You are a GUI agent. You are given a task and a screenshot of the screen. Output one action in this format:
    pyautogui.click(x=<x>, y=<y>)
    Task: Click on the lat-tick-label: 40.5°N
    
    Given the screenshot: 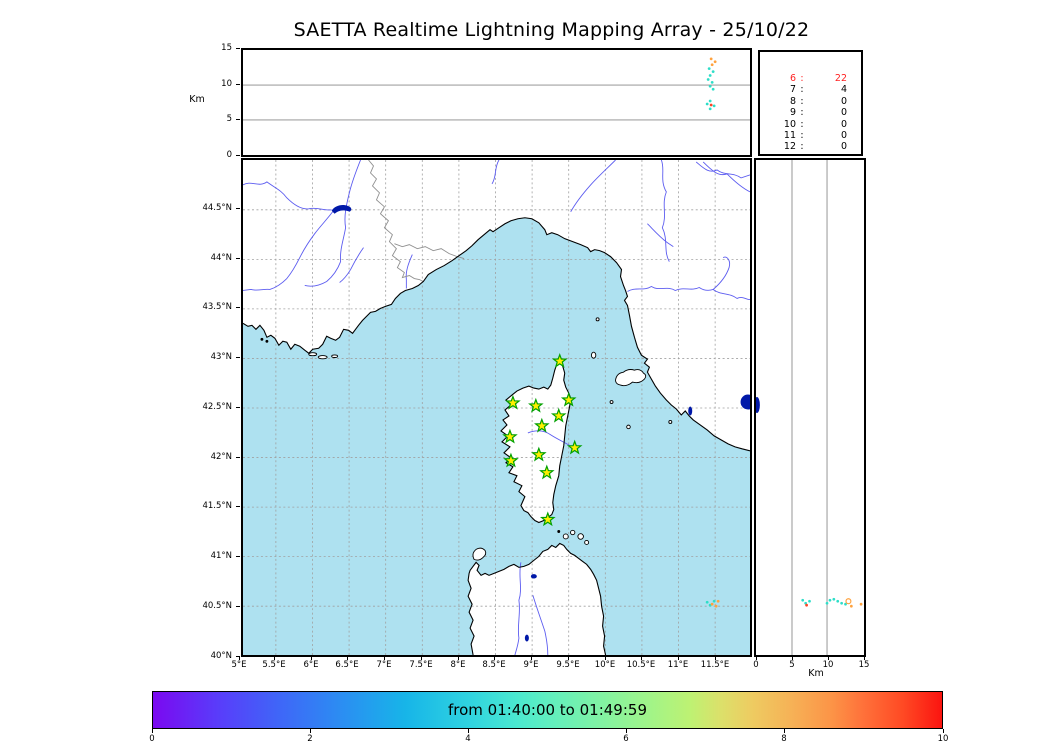 What is the action you would take?
    pyautogui.click(x=217, y=606)
    